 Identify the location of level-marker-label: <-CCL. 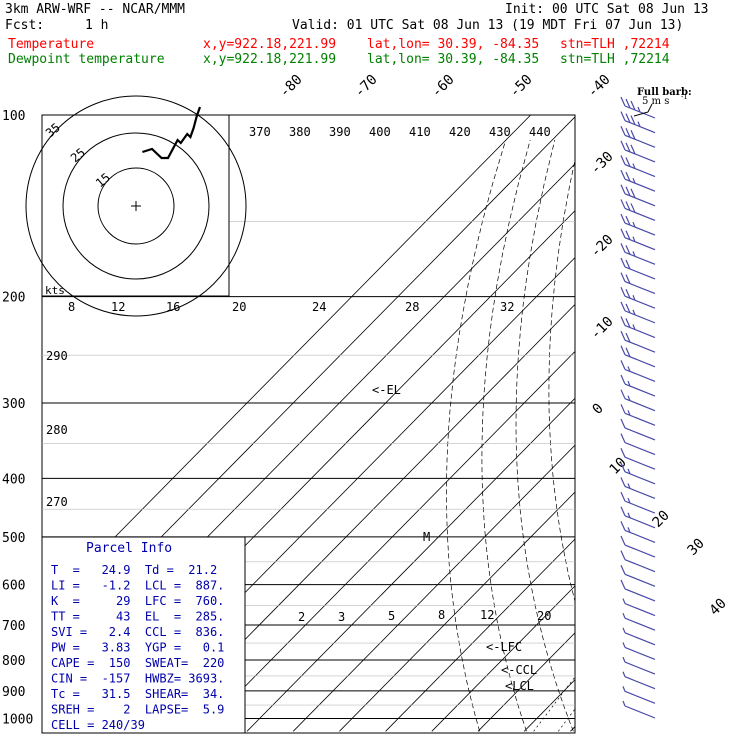
(519, 670).